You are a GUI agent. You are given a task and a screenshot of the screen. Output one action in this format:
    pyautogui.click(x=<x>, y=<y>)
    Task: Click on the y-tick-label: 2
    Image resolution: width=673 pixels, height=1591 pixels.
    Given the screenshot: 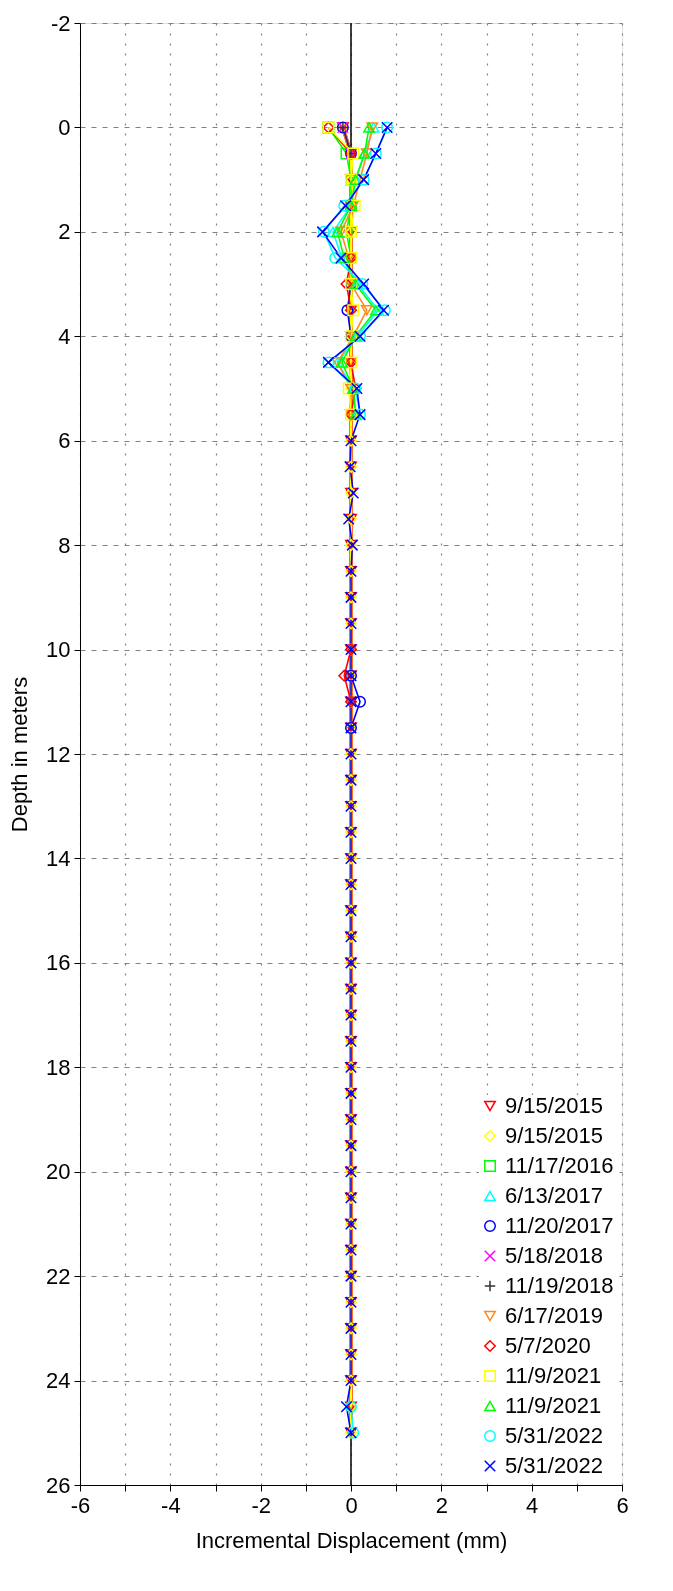 What is the action you would take?
    pyautogui.click(x=64, y=232)
    